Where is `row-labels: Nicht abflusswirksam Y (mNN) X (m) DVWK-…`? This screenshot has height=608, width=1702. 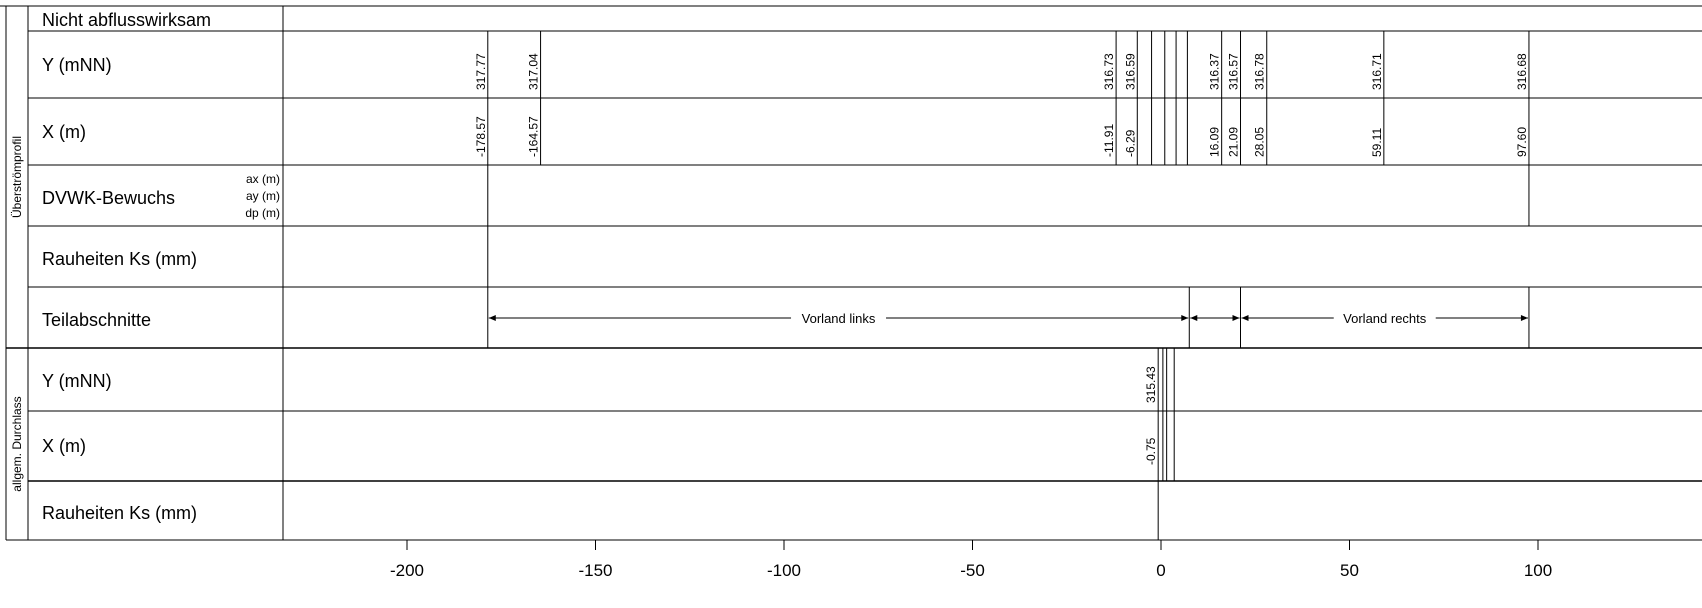 row-labels: Nicht abflusswirksam Y (mNN) X (m) DVWK-… is located at coordinates (161, 266).